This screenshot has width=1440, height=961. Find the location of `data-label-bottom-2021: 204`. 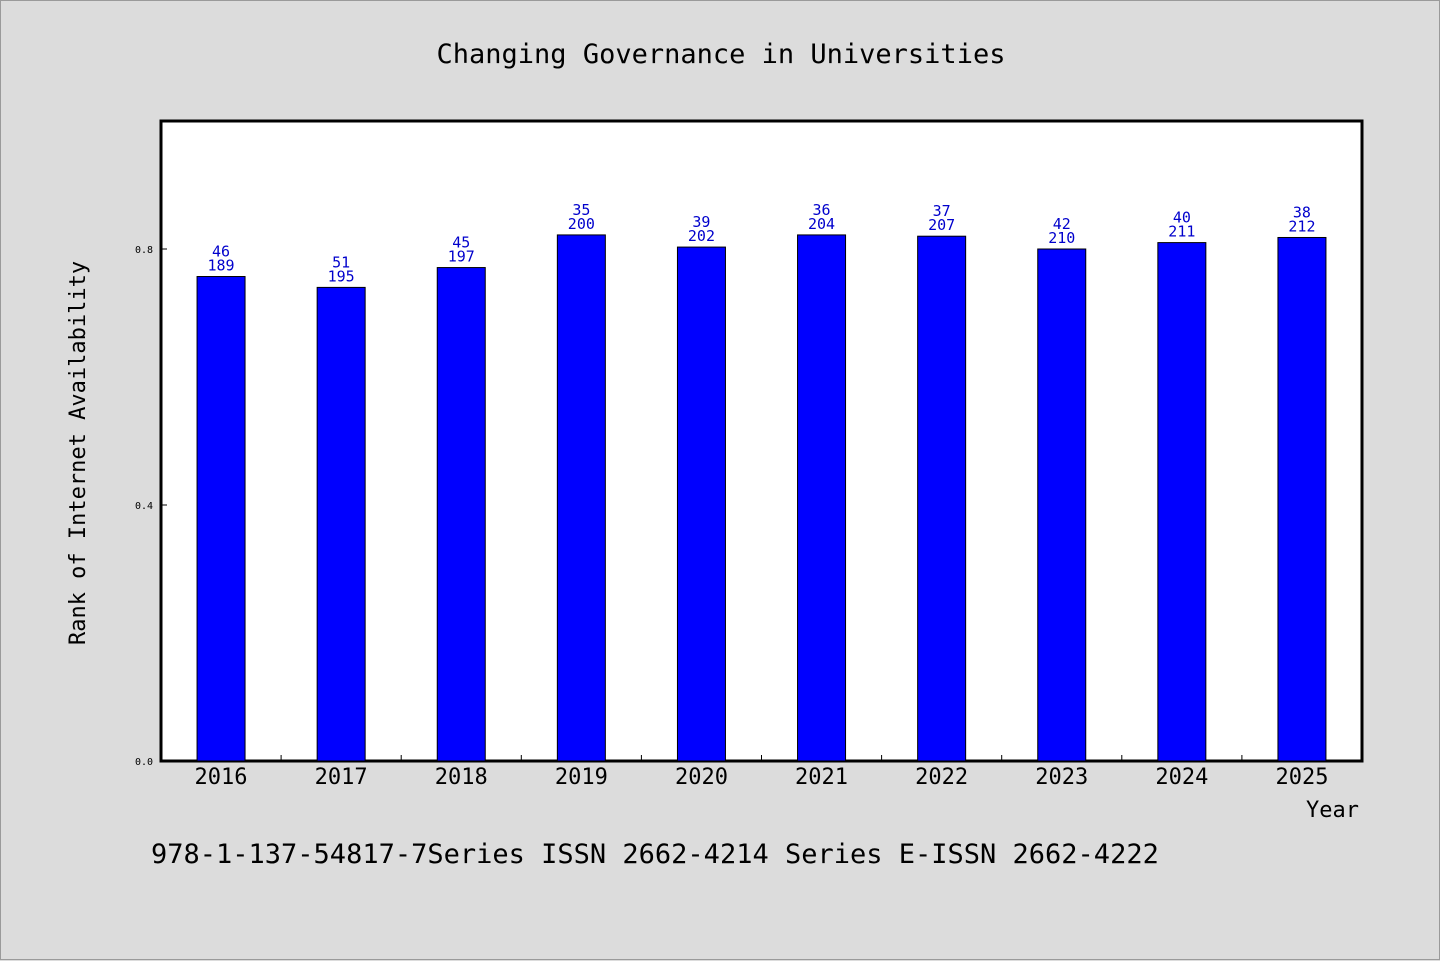

data-label-bottom-2021: 204 is located at coordinates (821, 224).